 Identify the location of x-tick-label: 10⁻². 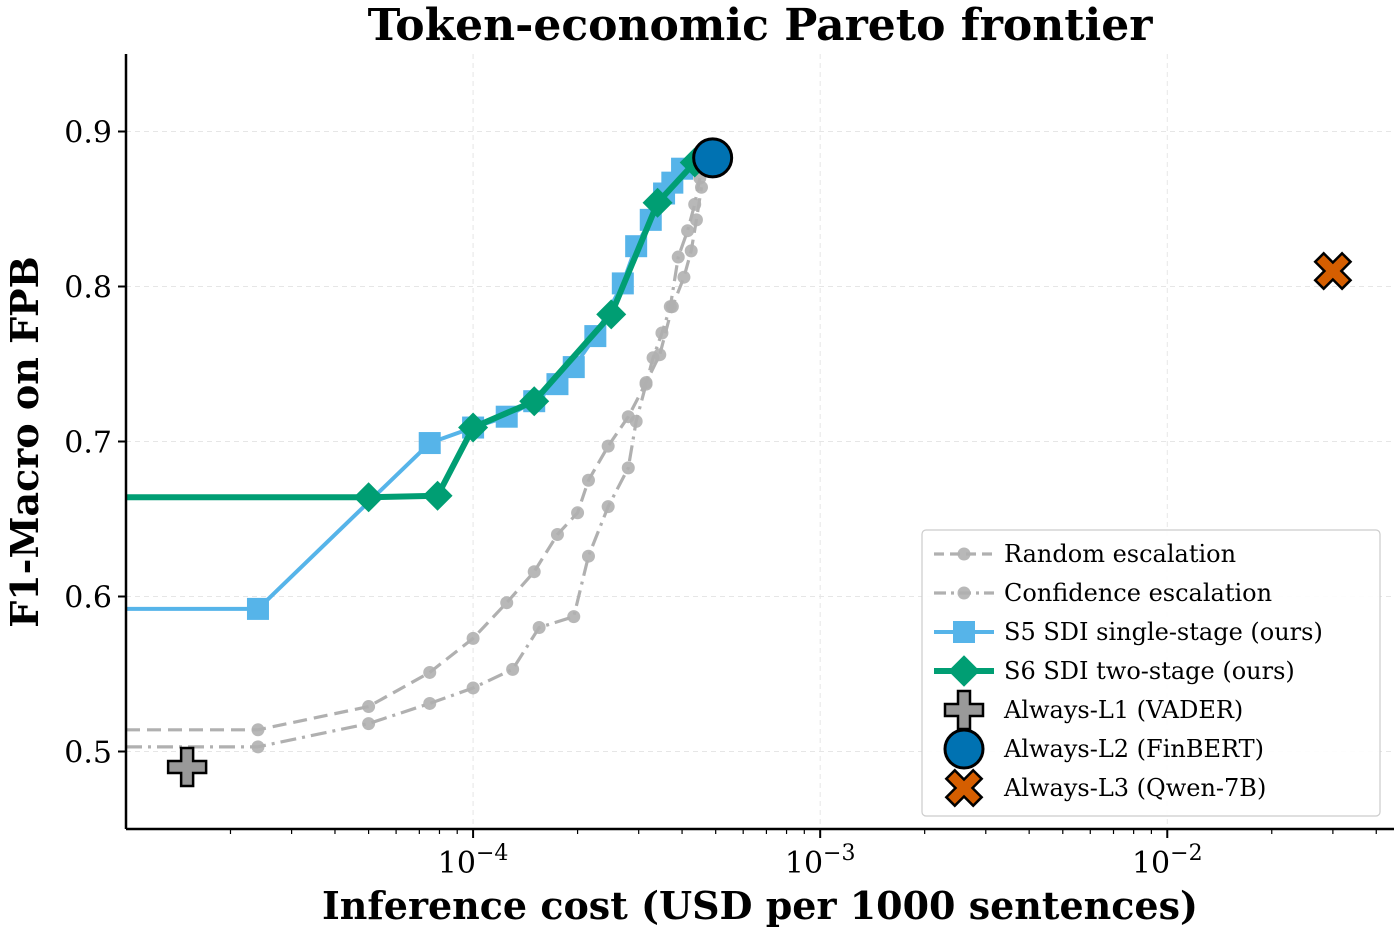
(1167, 861).